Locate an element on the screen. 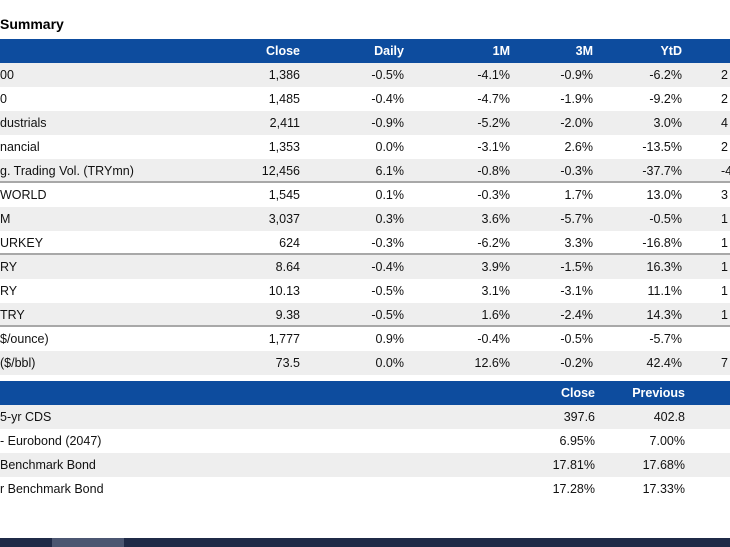 The width and height of the screenshot is (730, 547). table-row: $/ounce) 1,777 0.9% -0.4% -0.5% -5.7% is located at coordinates (365, 339).